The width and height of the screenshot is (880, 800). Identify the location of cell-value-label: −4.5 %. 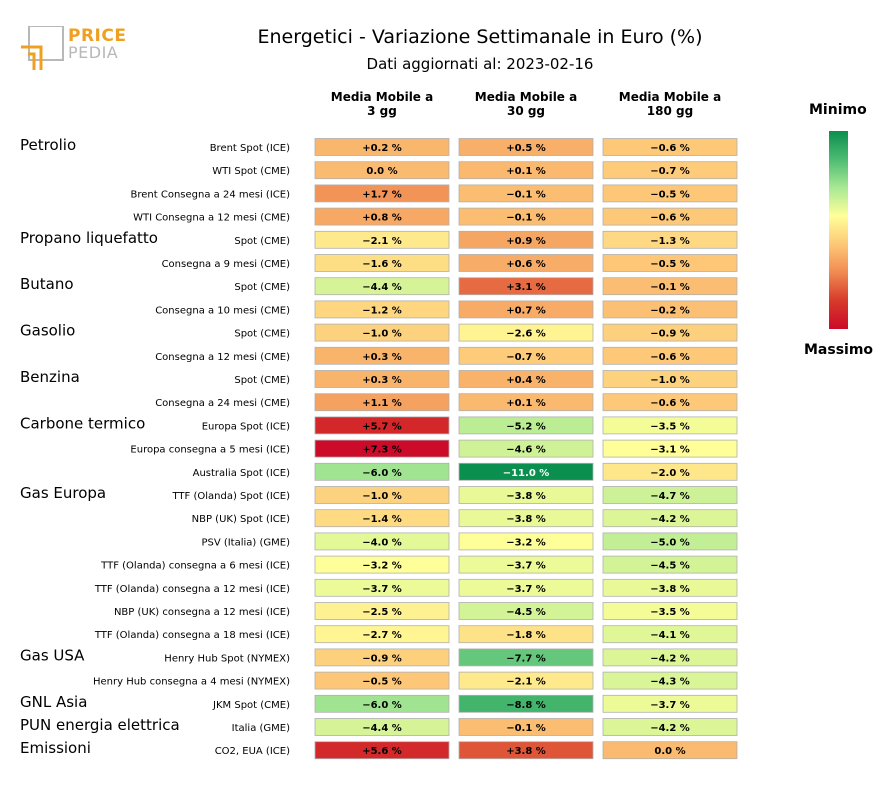
(526, 612).